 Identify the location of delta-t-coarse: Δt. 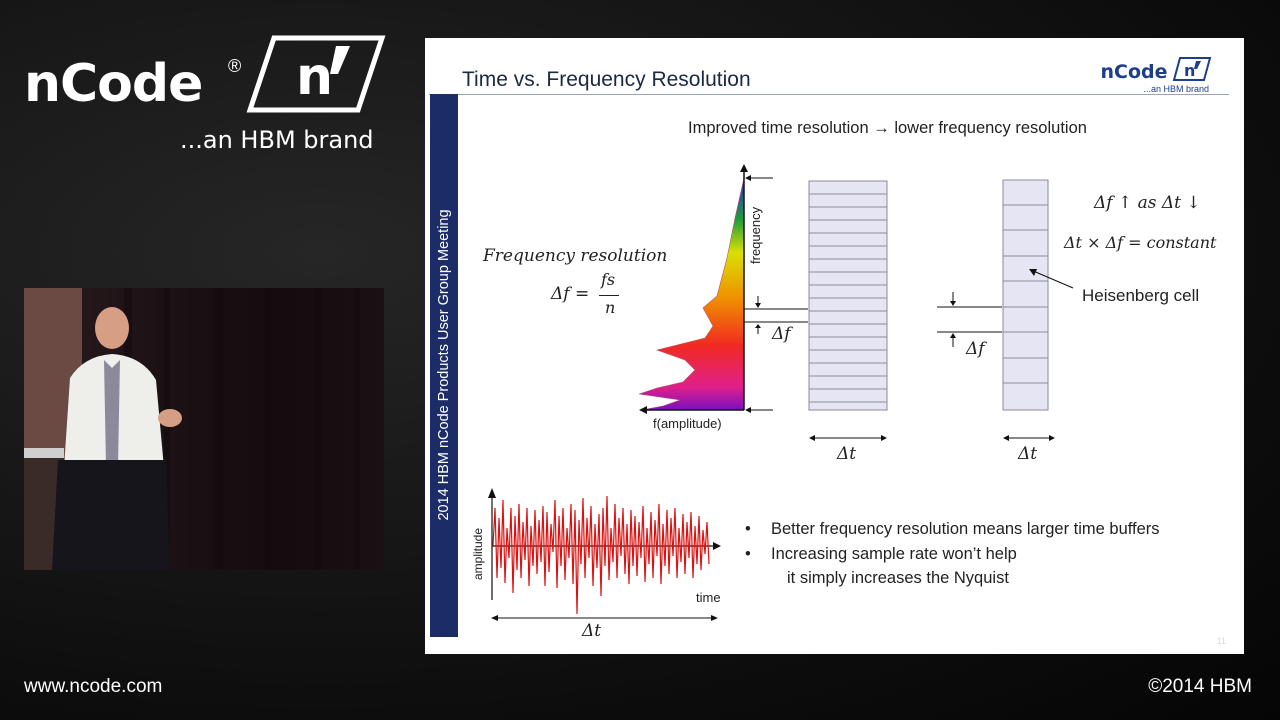
(1028, 454).